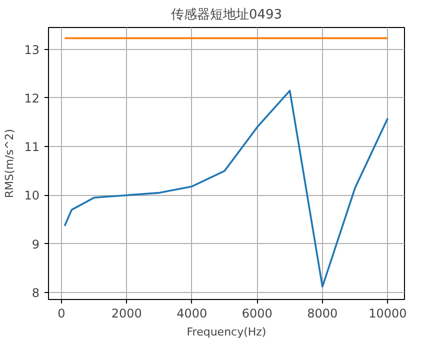 Image resolution: width=444 pixels, height=341 pixels. I want to click on y-tick-label: 8, so click(36, 293).